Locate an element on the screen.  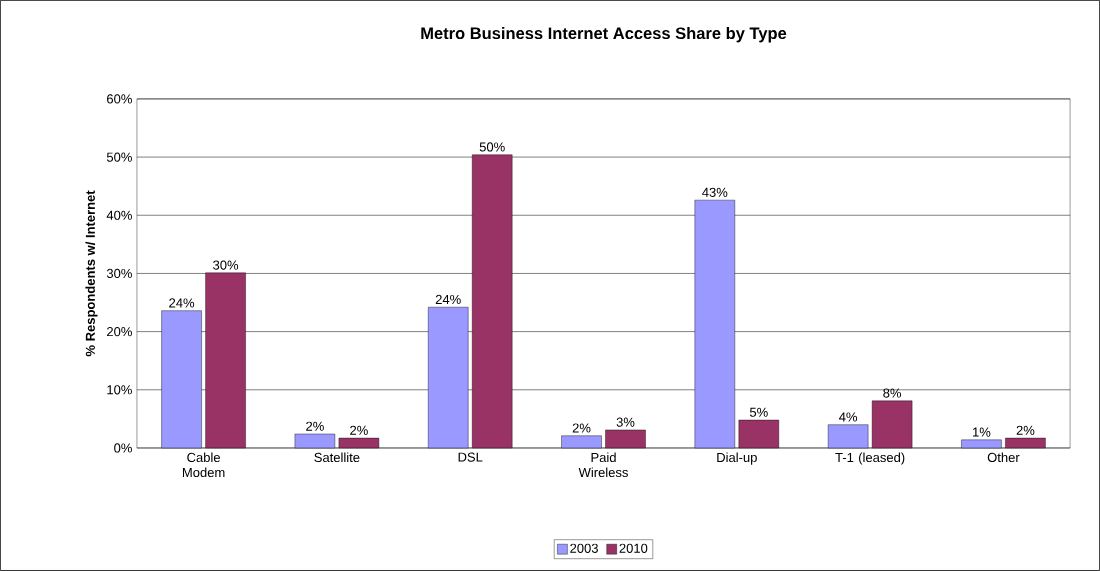
y-tick-label: 60% is located at coordinates (119, 99).